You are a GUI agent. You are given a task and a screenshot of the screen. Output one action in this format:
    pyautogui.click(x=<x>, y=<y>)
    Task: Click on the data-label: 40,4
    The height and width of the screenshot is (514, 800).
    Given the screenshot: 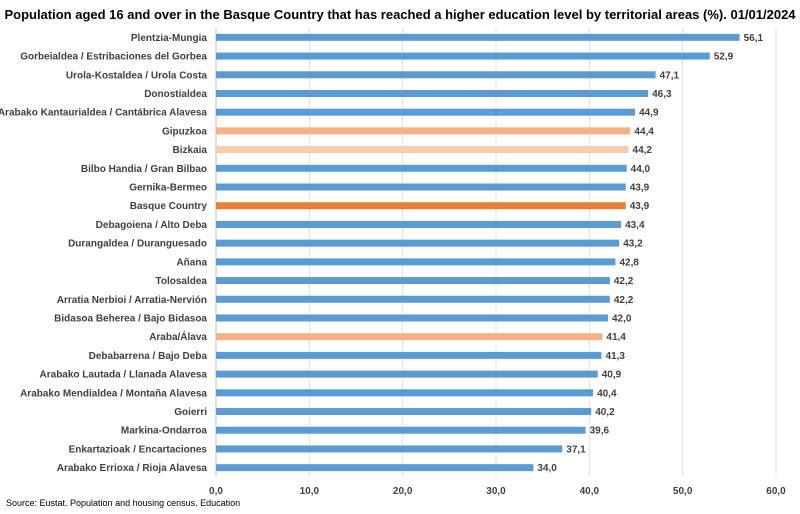 What is the action you would take?
    pyautogui.click(x=607, y=393)
    